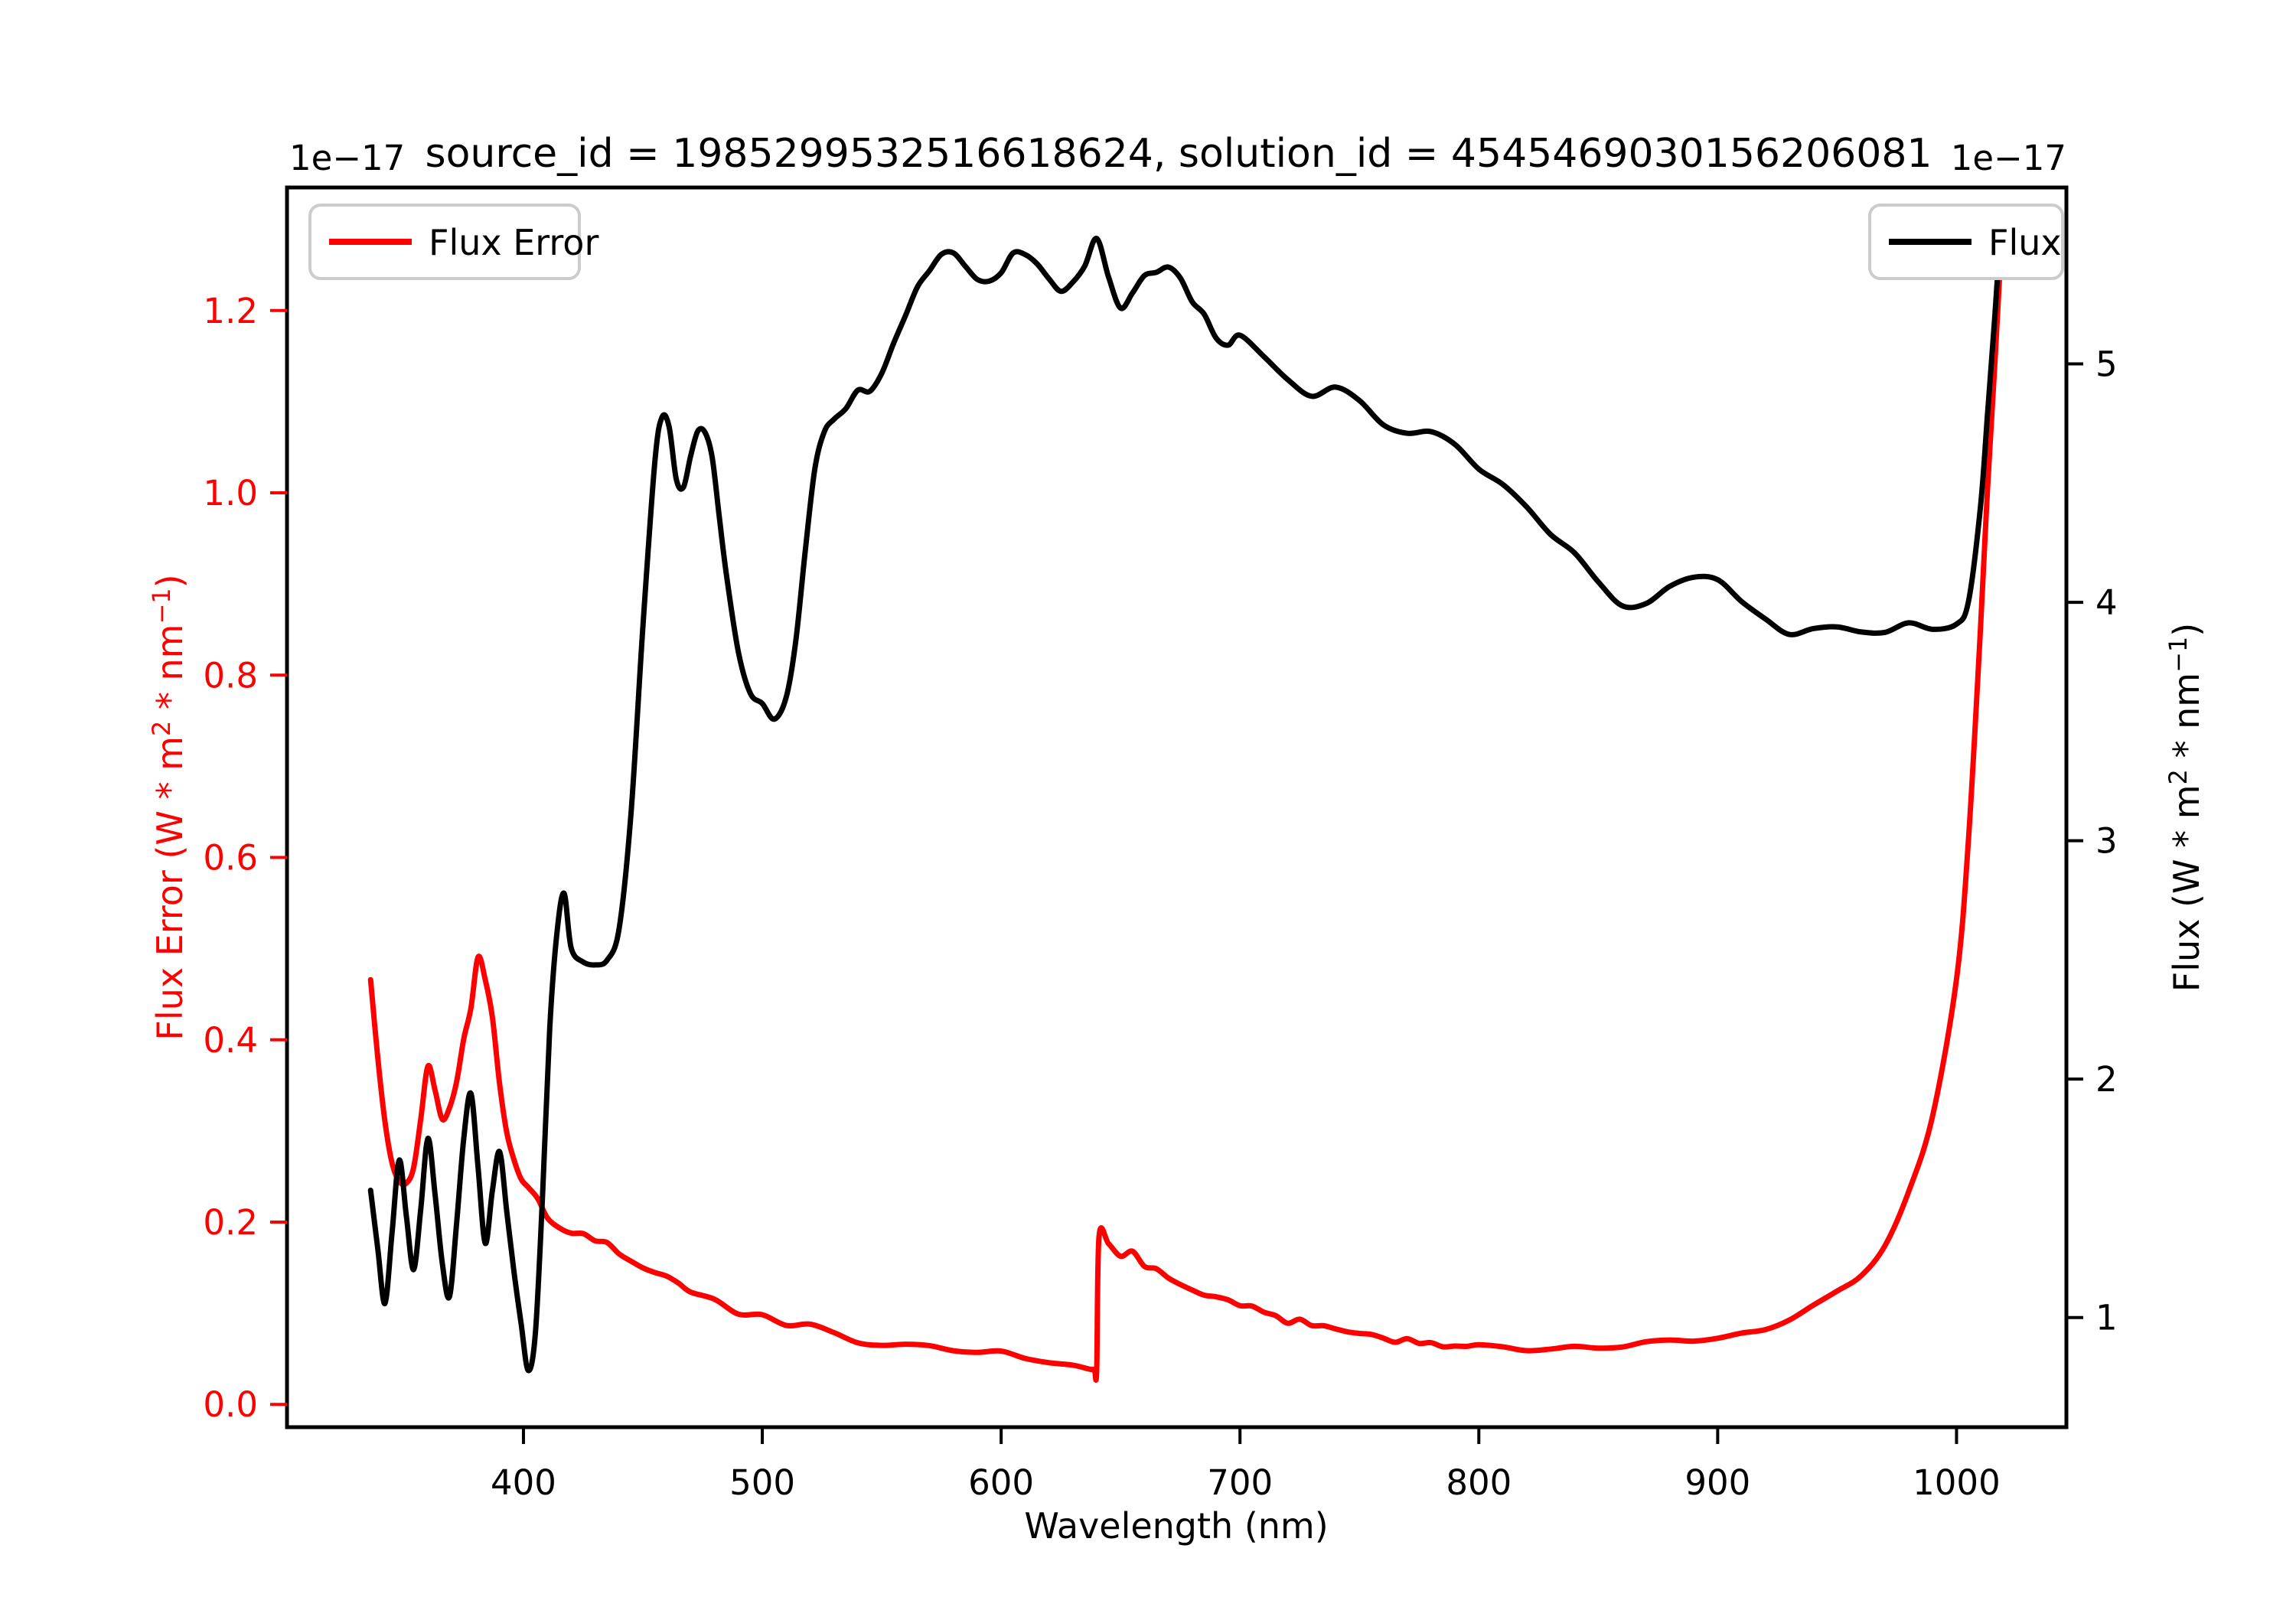  I want to click on y-right-axis-label-mid: * nm, so click(2186, 721).